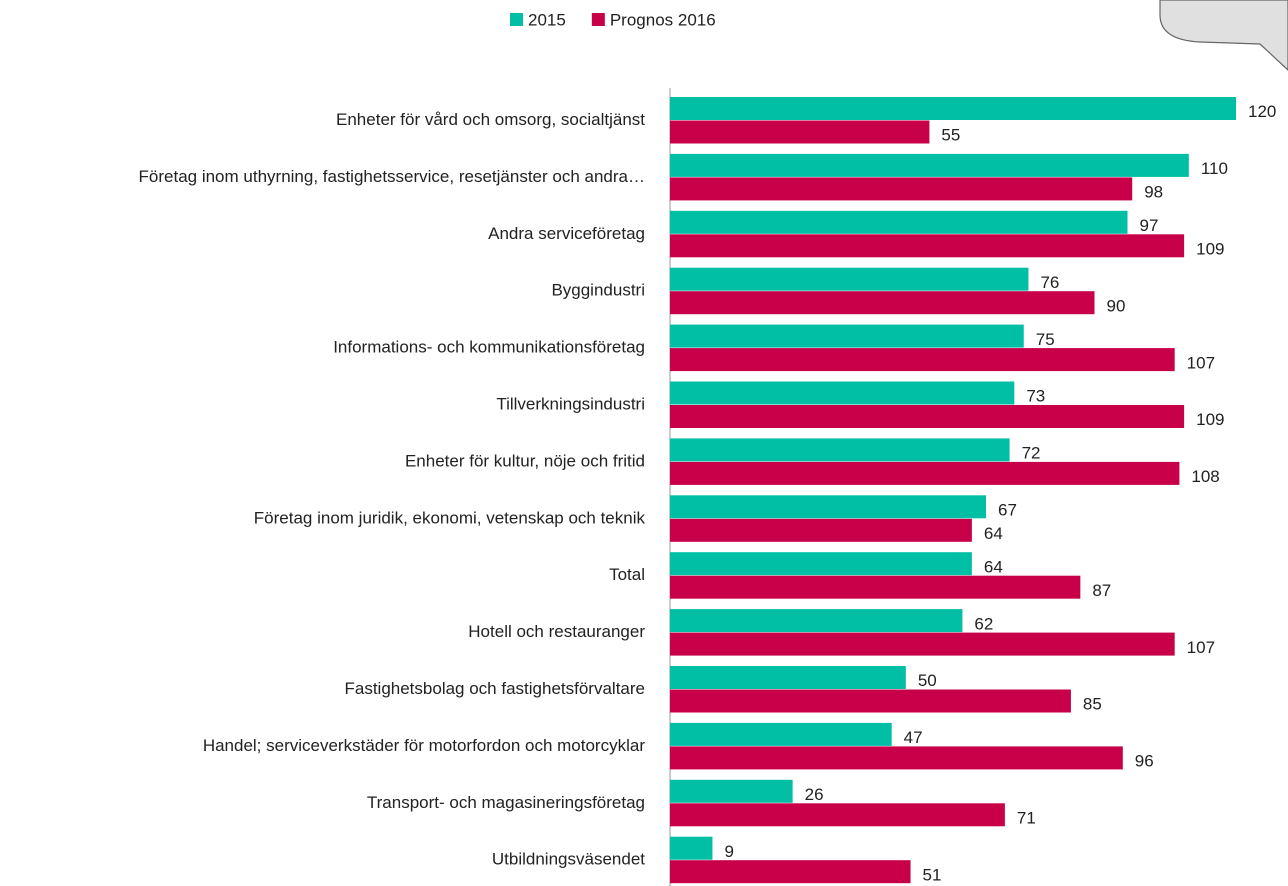 This screenshot has width=1288, height=886. I want to click on value-label: 98, so click(1153, 192).